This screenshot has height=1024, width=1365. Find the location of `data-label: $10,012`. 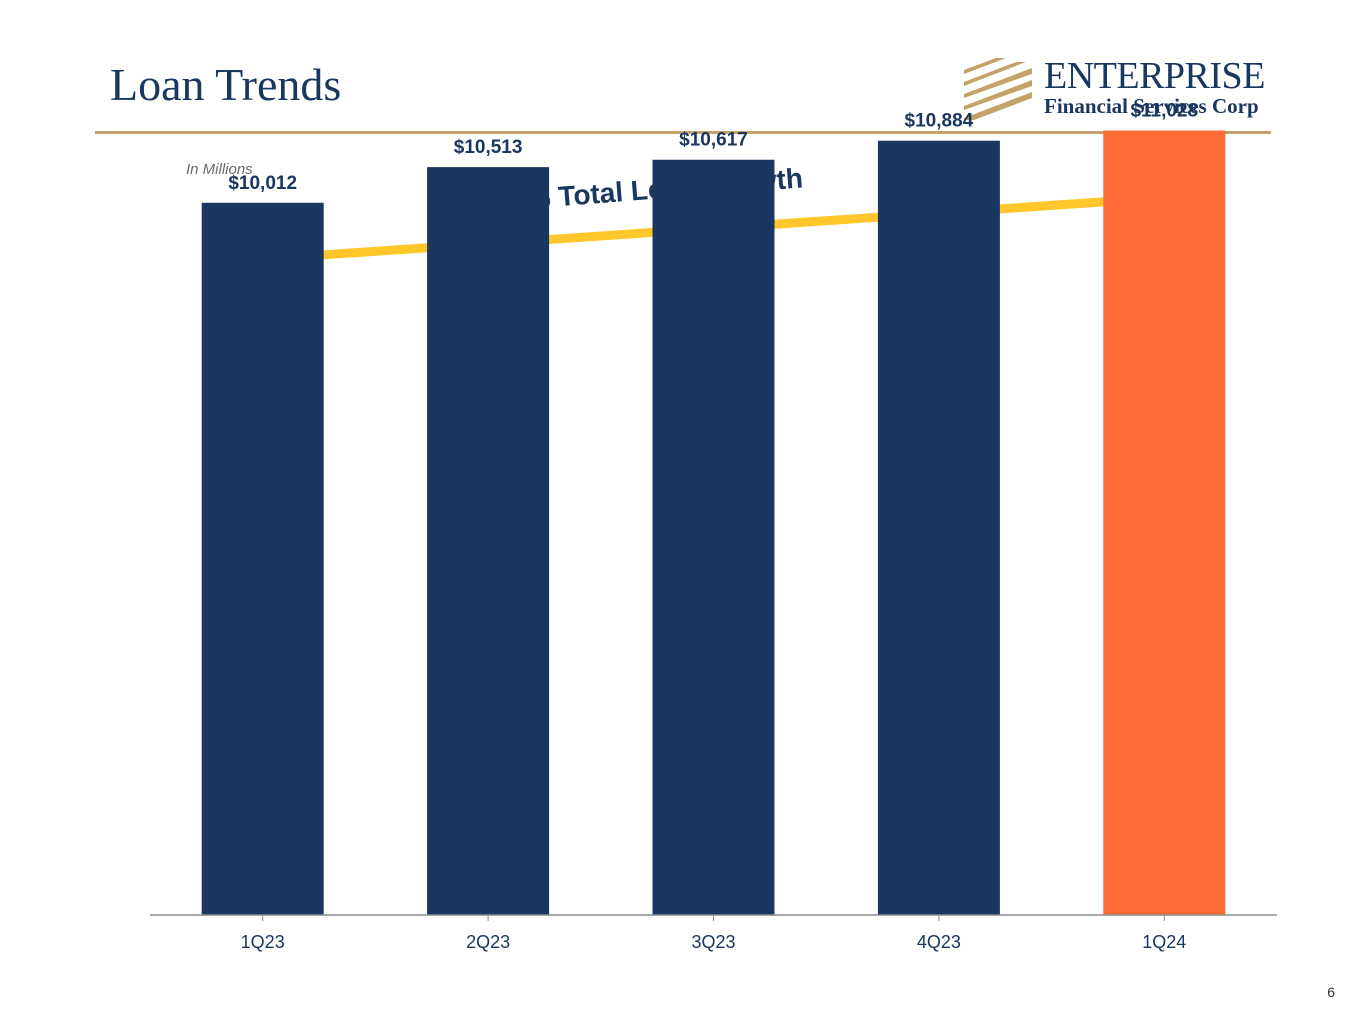

data-label: $10,012 is located at coordinates (262, 183).